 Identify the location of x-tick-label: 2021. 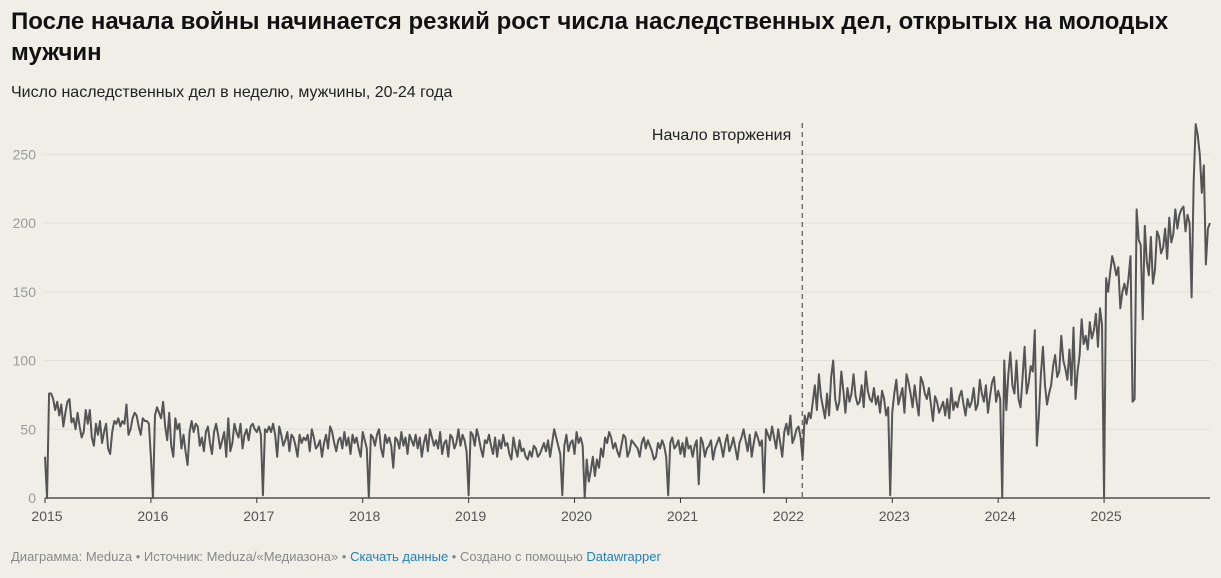
(682, 516).